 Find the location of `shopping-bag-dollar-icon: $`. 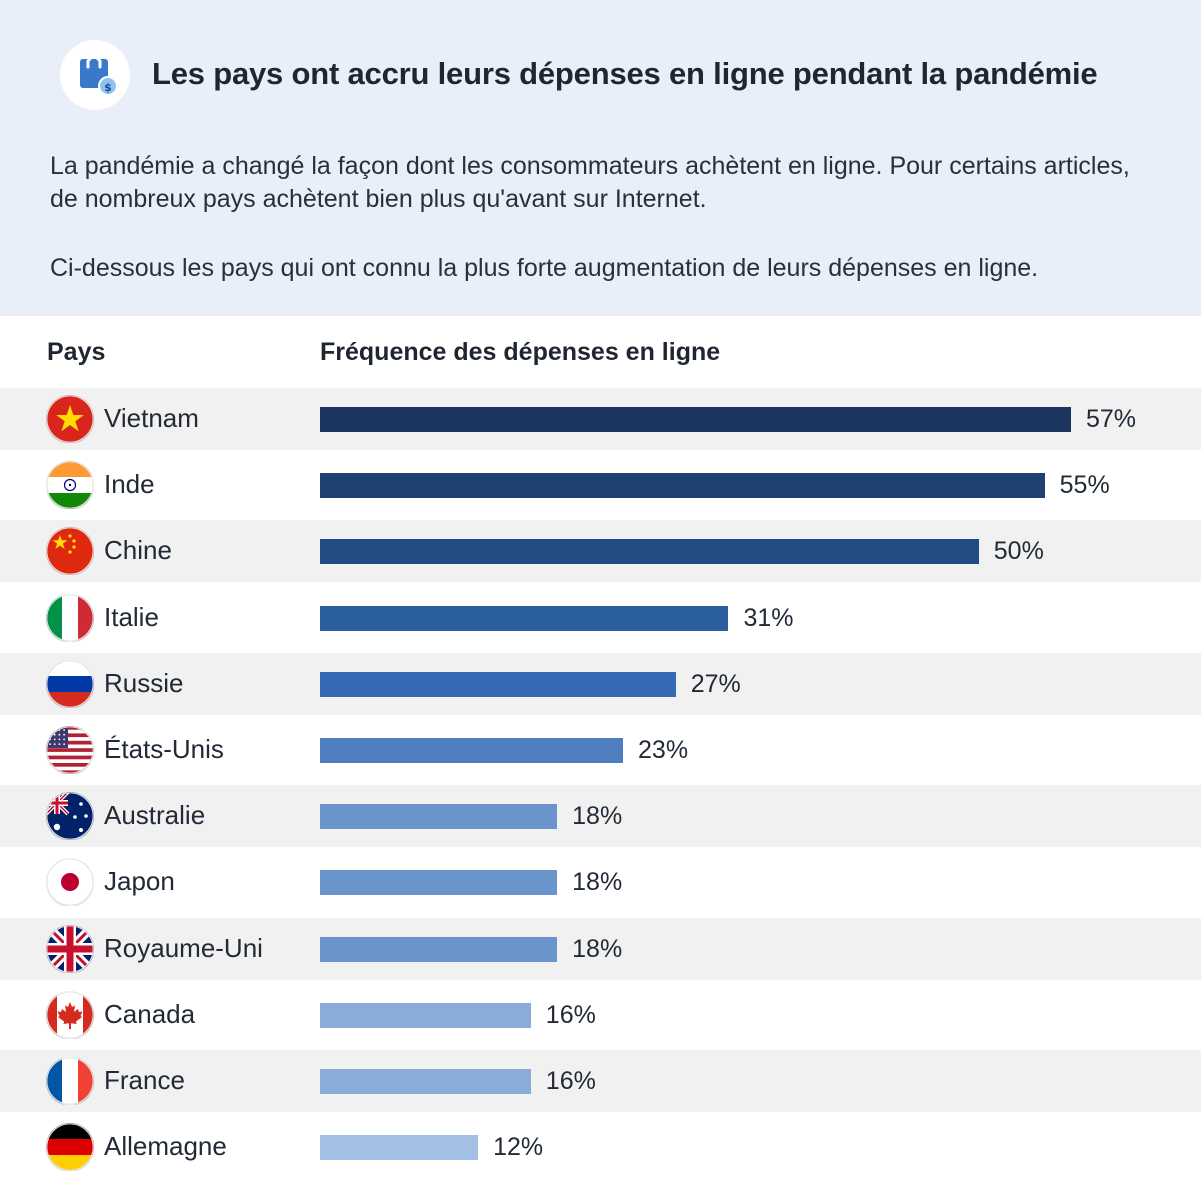

shopping-bag-dollar-icon: $ is located at coordinates (95, 75).